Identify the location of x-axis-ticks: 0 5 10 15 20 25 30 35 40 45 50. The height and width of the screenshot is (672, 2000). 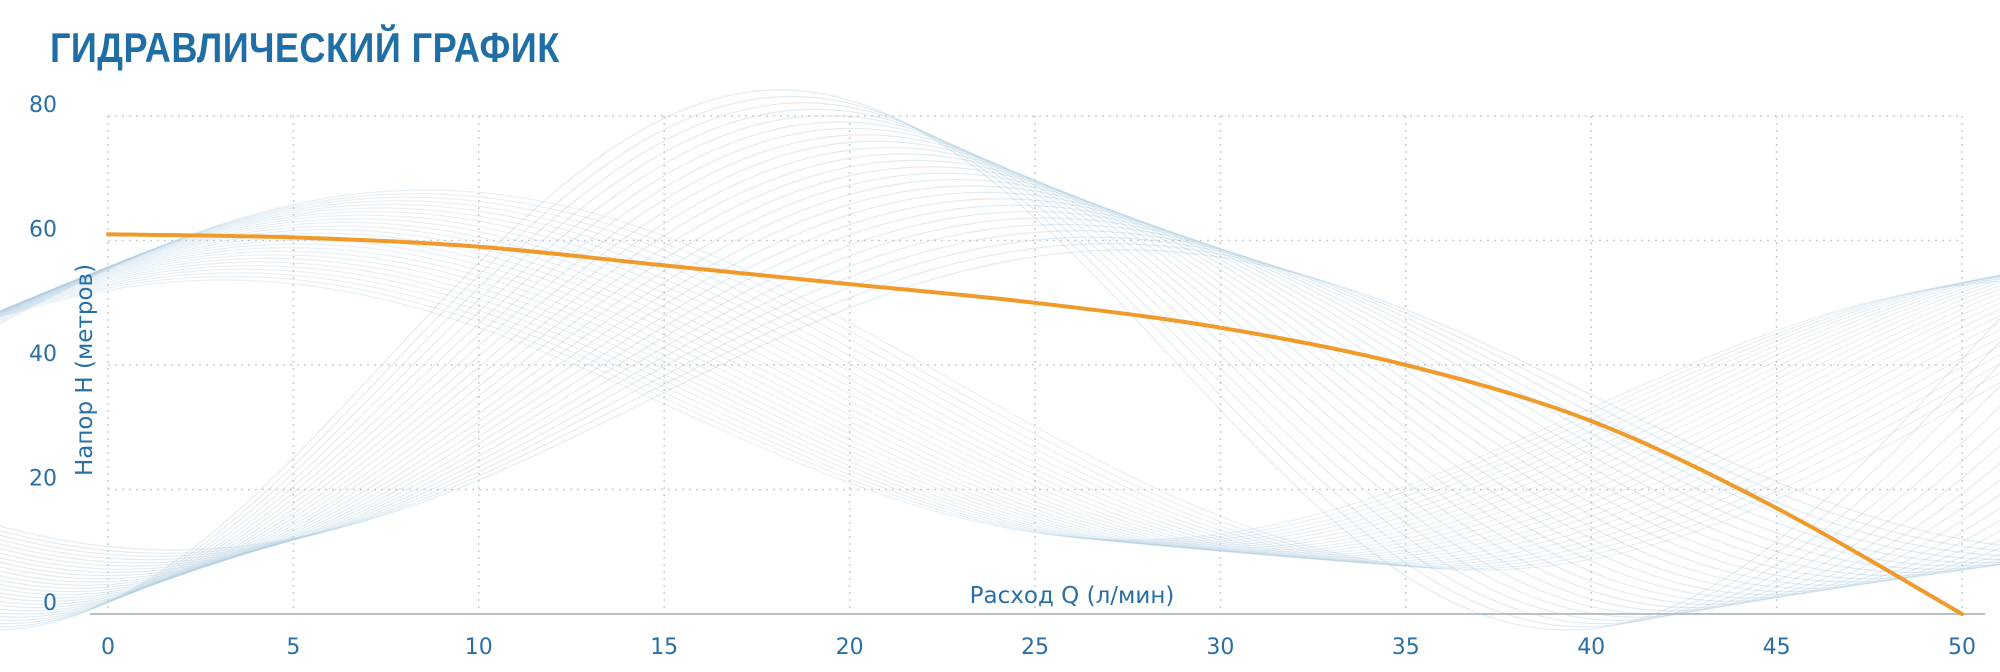
(1038, 647).